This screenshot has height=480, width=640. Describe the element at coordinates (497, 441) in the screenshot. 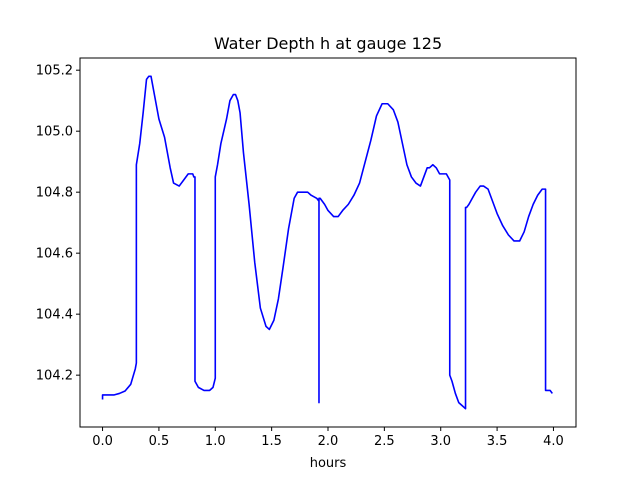

I see `x-tick-label: 3.5` at that location.